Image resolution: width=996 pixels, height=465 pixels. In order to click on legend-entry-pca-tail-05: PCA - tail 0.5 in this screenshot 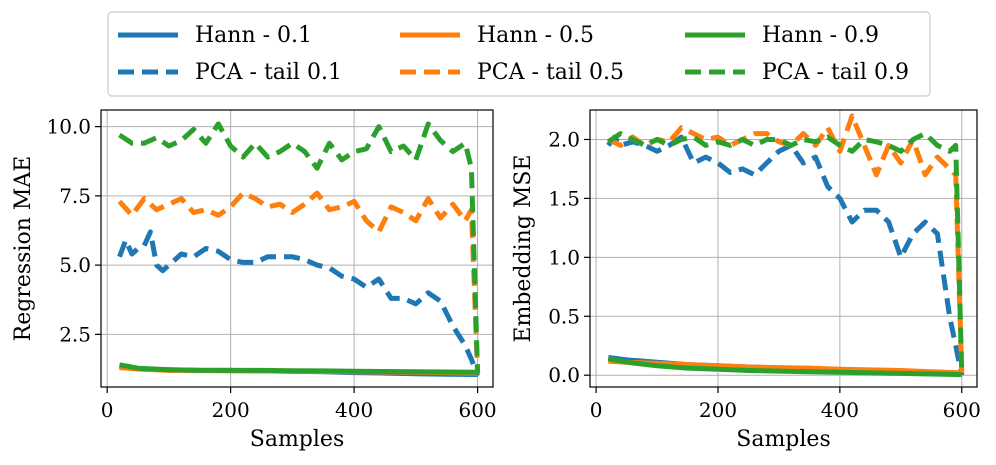, I will do `click(512, 72)`.